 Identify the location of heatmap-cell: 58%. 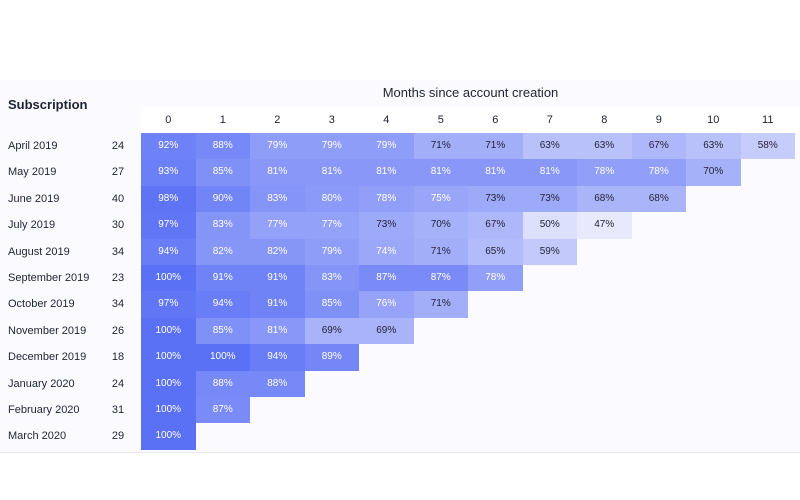
(767, 146).